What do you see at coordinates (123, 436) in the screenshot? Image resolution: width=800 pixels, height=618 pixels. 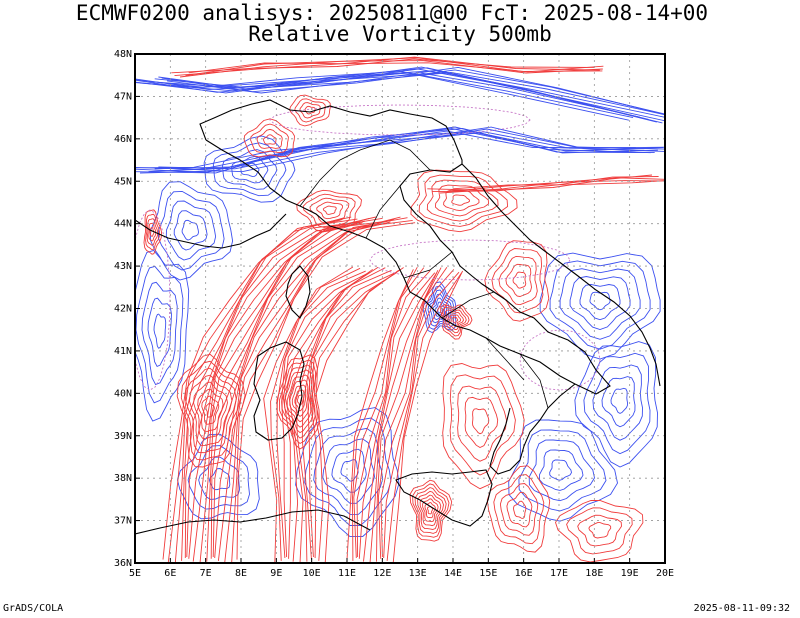 I see `lat-tick-label: 39N` at bounding box center [123, 436].